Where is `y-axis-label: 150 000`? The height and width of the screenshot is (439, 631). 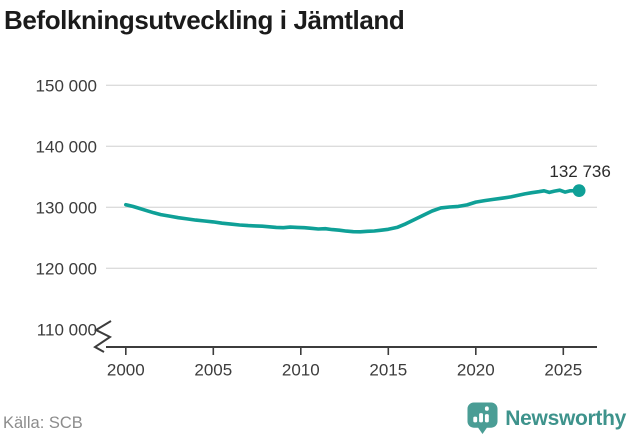
y-axis-label: 150 000 is located at coordinates (66, 85).